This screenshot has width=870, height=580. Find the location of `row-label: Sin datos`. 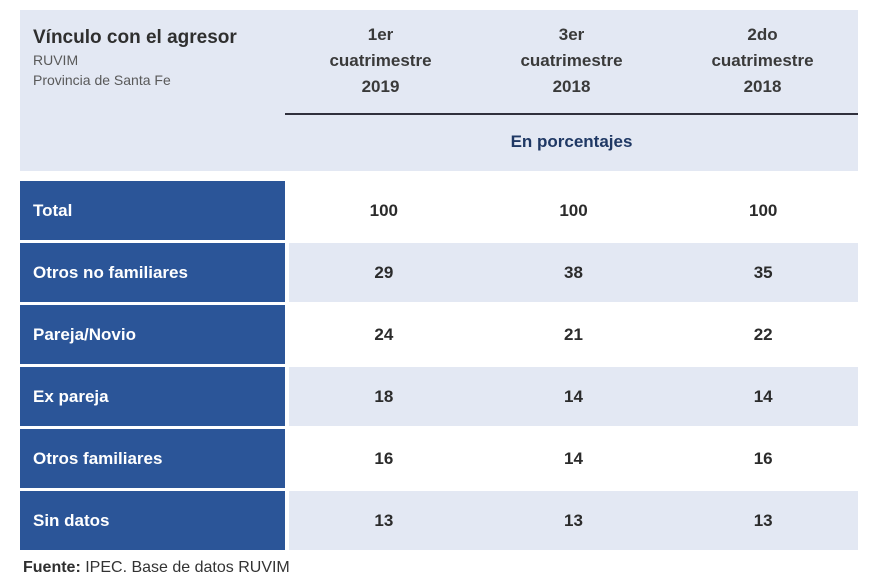

row-label: Sin datos is located at coordinates (152, 520).